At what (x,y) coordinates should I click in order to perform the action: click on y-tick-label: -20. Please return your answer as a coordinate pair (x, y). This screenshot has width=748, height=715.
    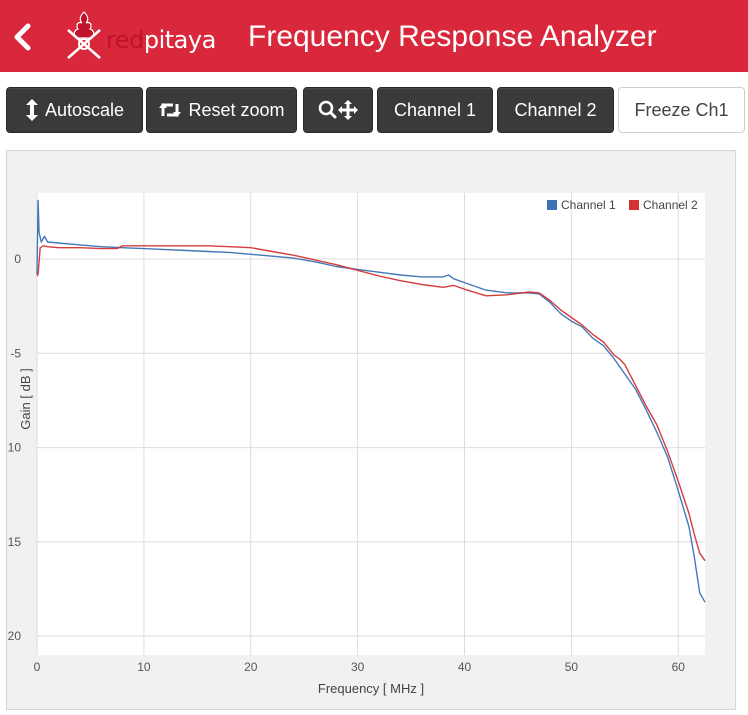
    Looking at the image, I should click on (14, 636).